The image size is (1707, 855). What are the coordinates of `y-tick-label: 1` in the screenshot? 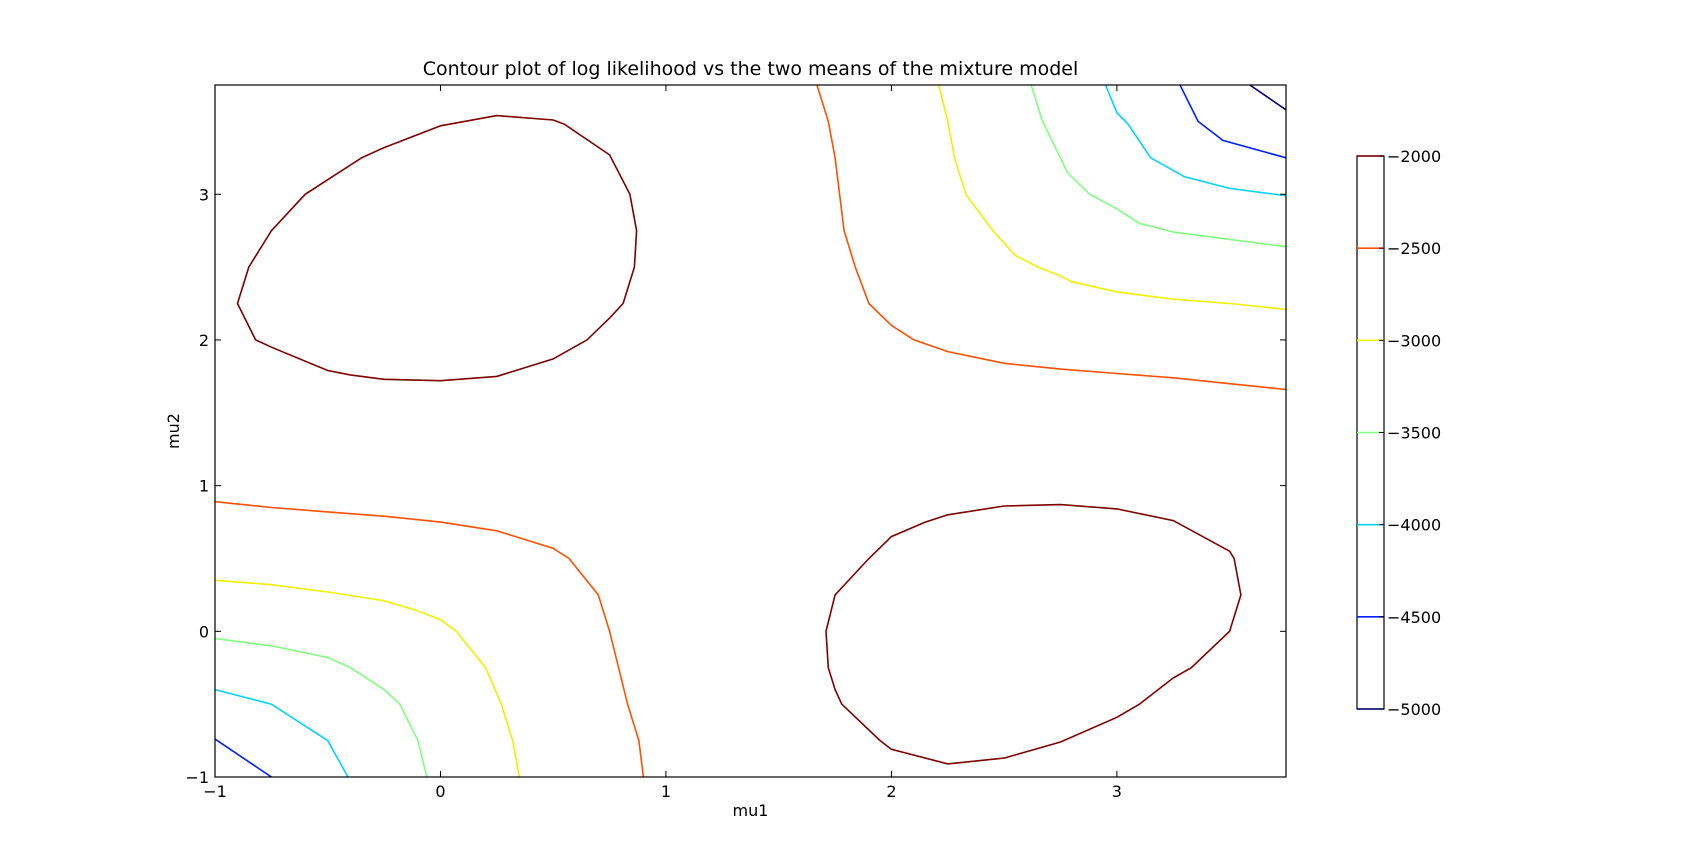 It's located at (204, 486).